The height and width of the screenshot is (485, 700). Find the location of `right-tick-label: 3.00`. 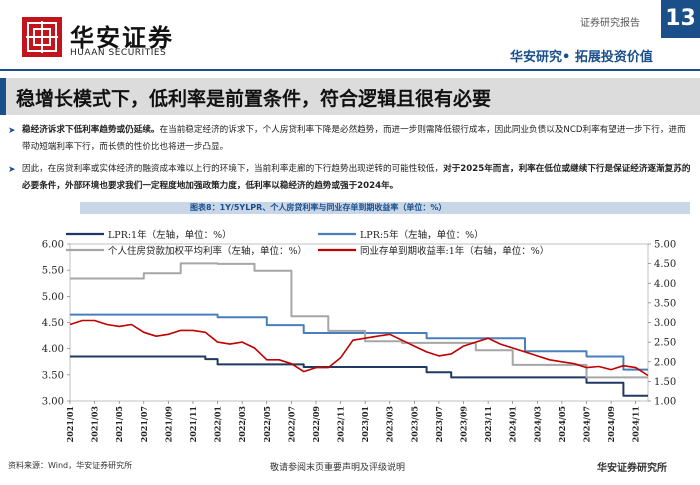

right-tick-label: 3.00 is located at coordinates (665, 323).